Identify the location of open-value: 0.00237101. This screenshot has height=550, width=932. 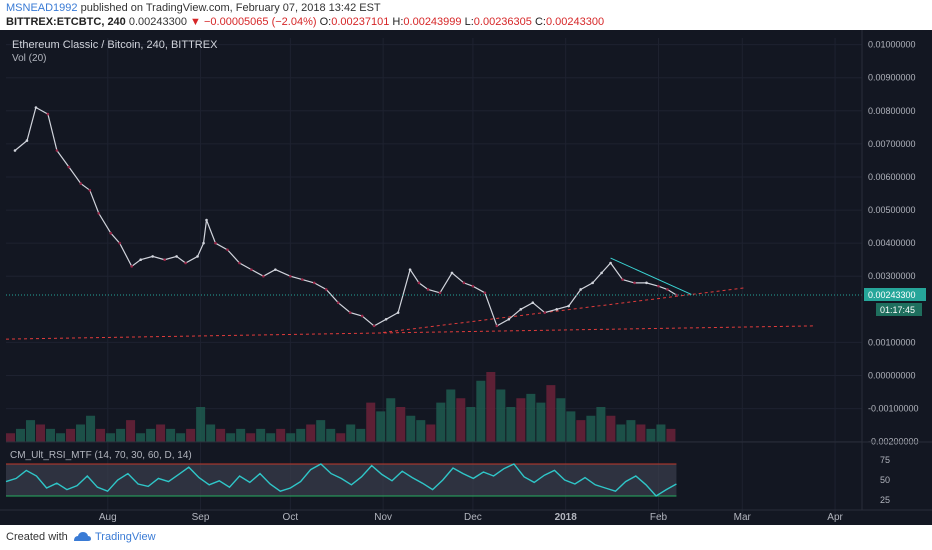
(360, 22).